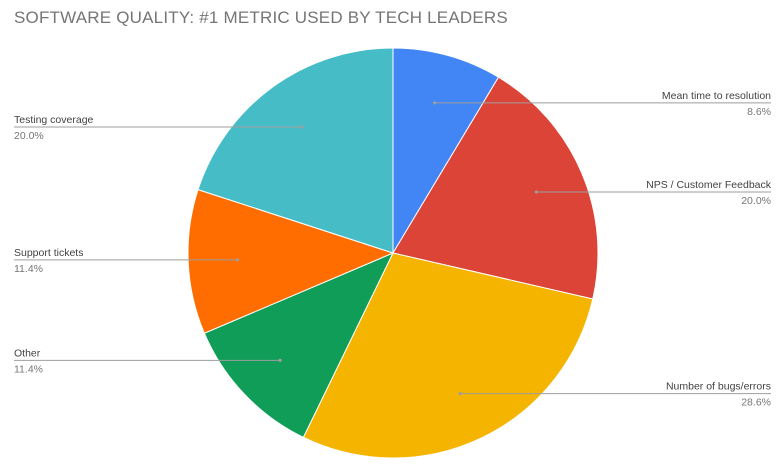 This screenshot has height=464, width=781. I want to click on slice-label-number-of-bugs-errors: Number of bugs/errors, so click(718, 387).